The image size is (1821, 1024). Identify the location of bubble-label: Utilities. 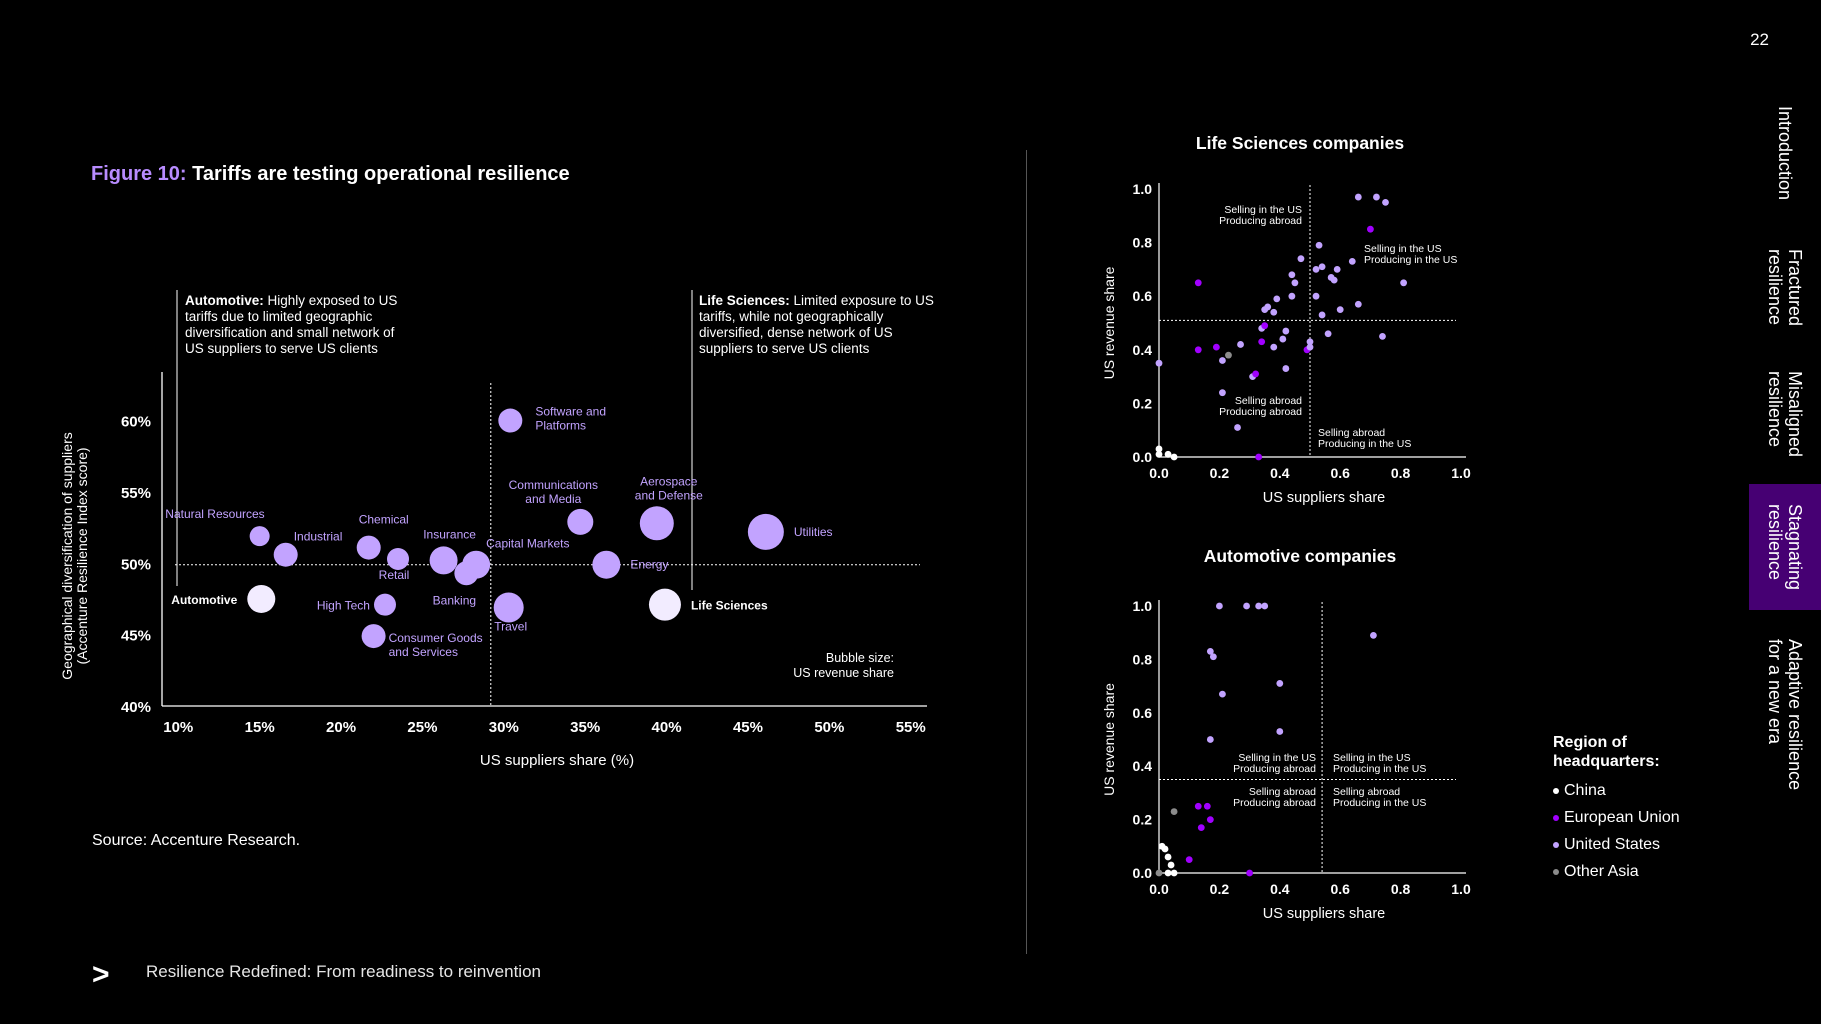
(813, 532).